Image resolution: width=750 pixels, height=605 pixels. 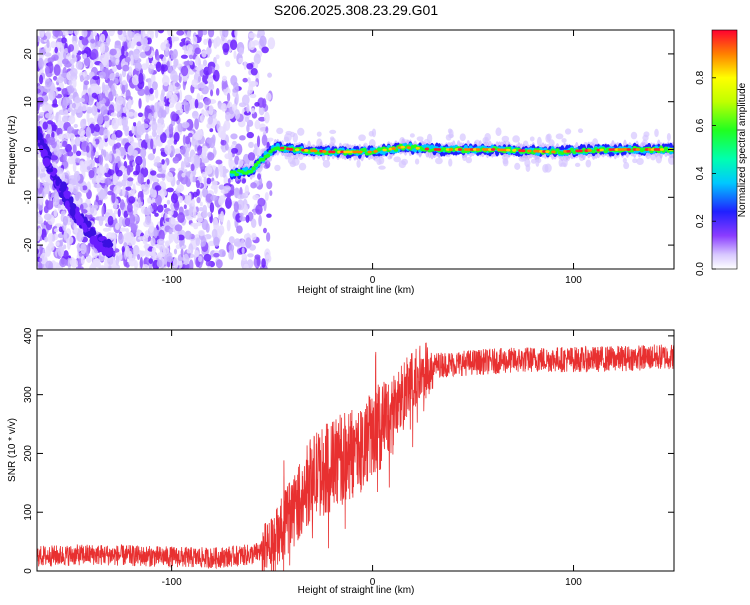 What do you see at coordinates (172, 582) in the screenshot?
I see `snr-x-tick-label: -100` at bounding box center [172, 582].